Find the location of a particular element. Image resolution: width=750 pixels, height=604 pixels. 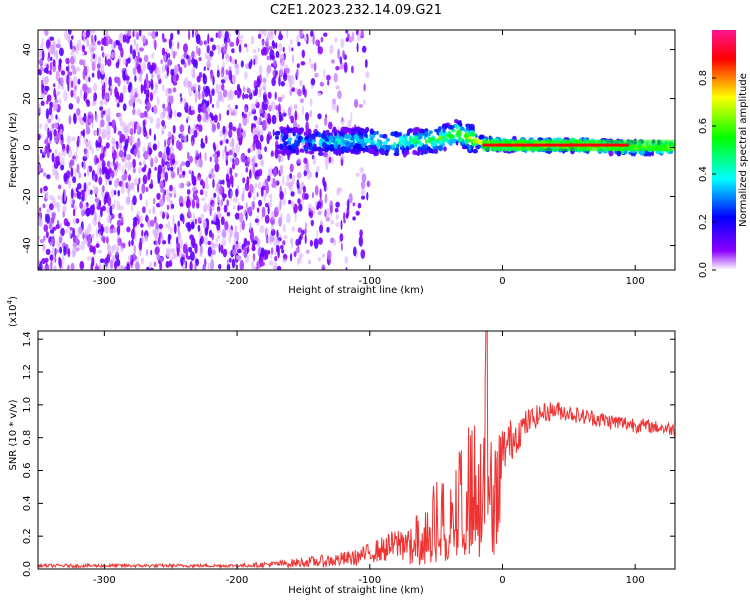

colorbar-tick-label: 0.0 is located at coordinates (703, 270).